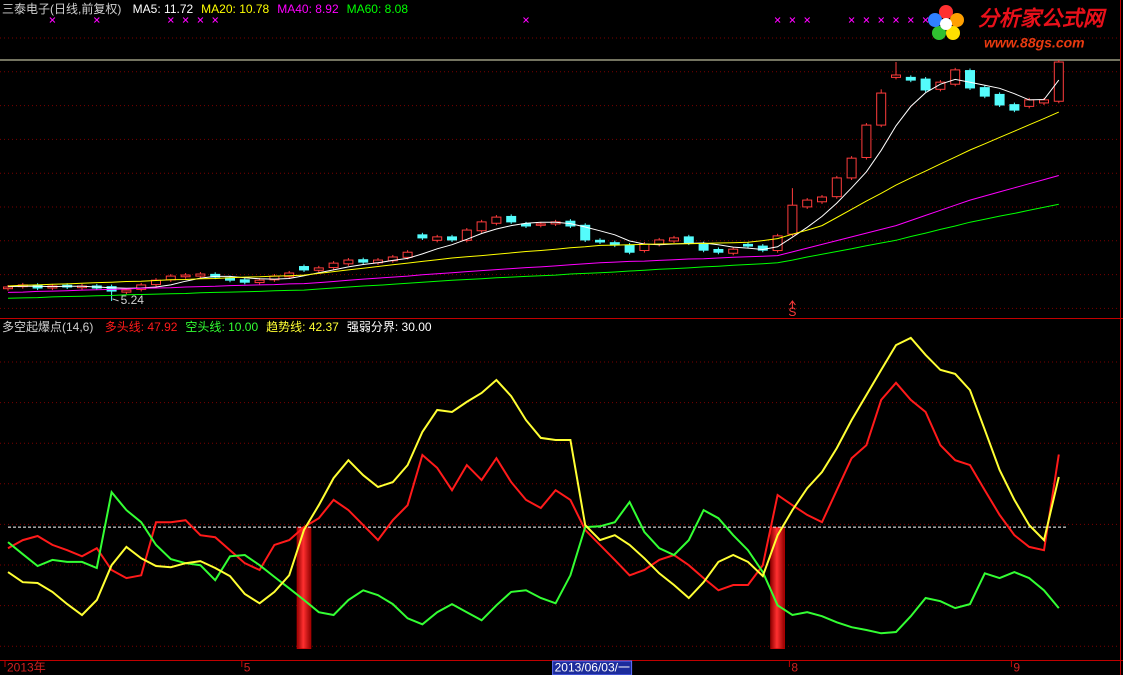 The height and width of the screenshot is (675, 1123). What do you see at coordinates (287, 327) in the screenshot?
I see `legend-name: 趋势线` at bounding box center [287, 327].